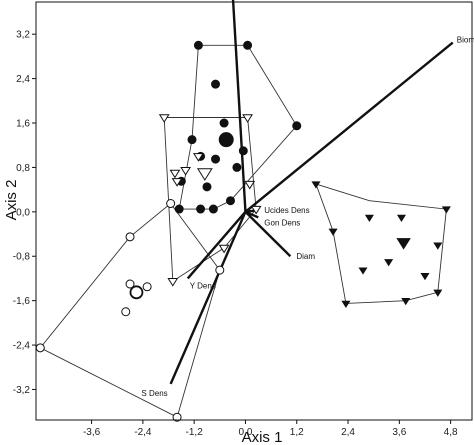 This screenshot has width=474, height=445. Describe the element at coordinates (451, 432) in the screenshot. I see `x-tick-label: 4,8` at that location.